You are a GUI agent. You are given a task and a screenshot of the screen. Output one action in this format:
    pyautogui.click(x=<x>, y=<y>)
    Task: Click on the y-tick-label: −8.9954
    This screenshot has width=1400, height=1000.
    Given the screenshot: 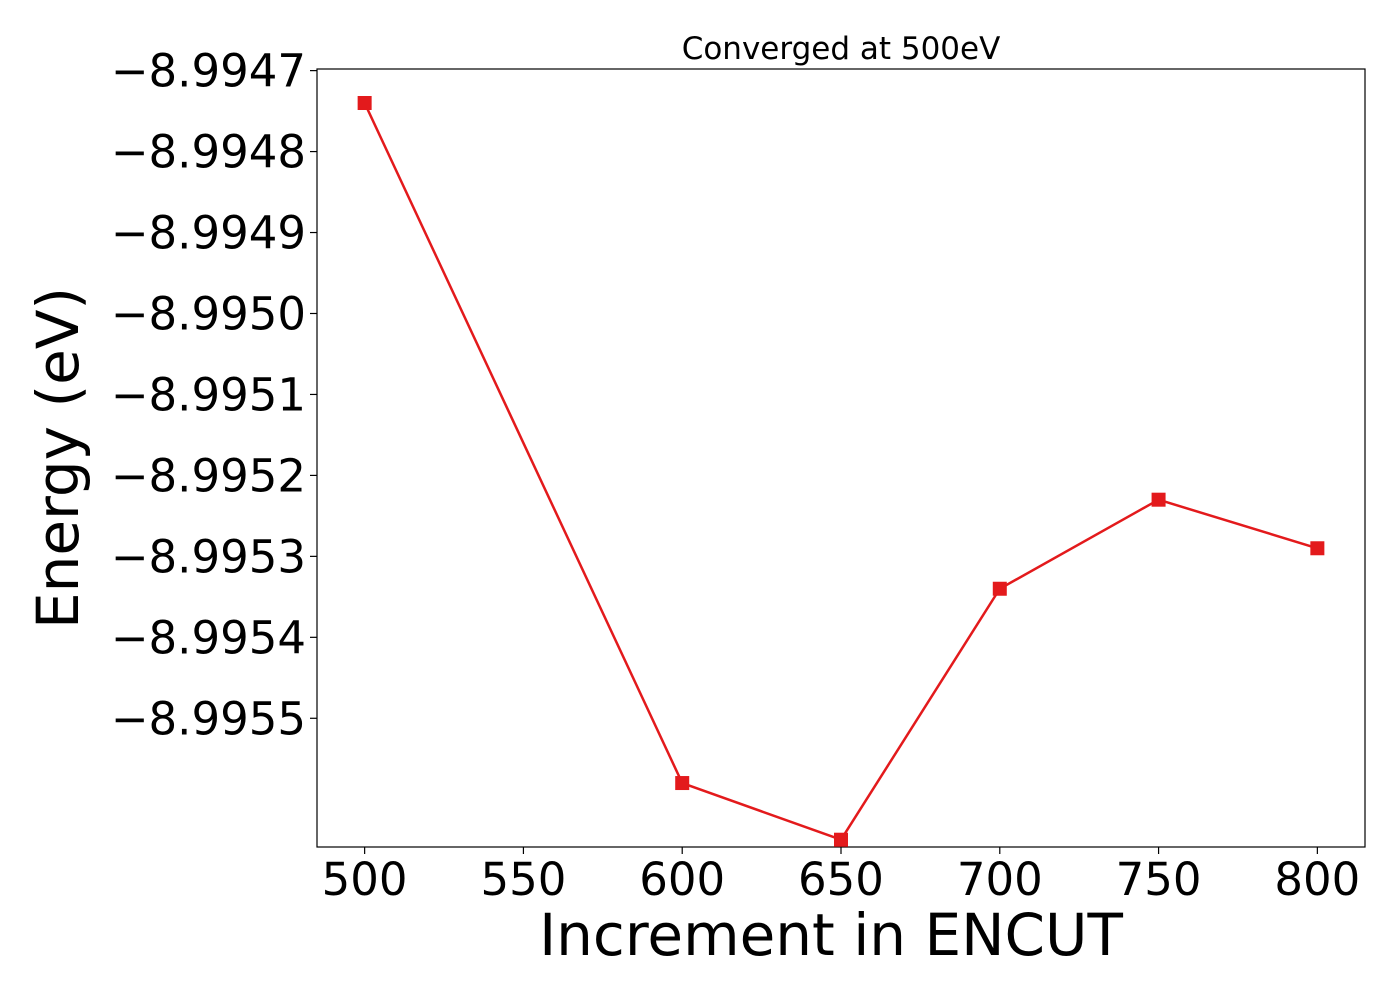 What is the action you would take?
    pyautogui.click(x=208, y=637)
    